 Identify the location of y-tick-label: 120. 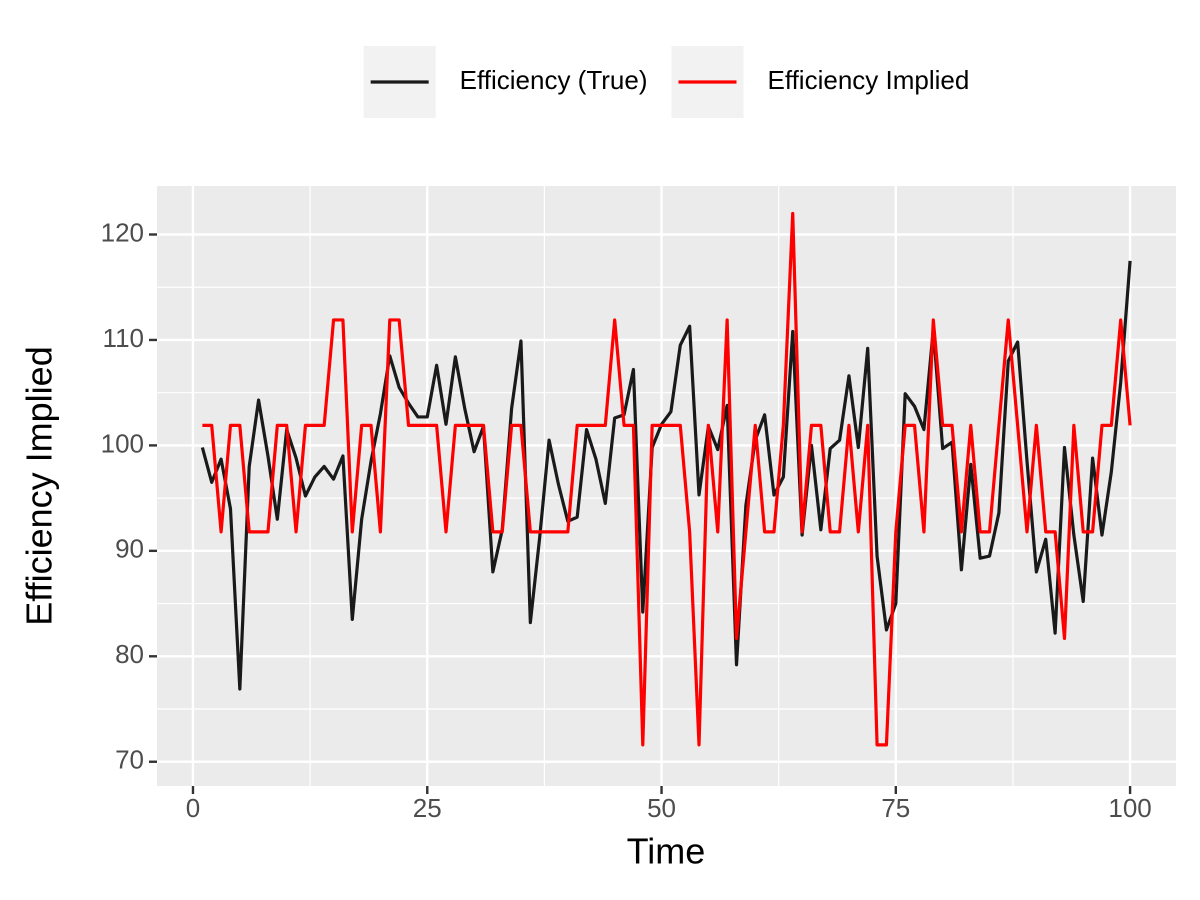
(122, 232).